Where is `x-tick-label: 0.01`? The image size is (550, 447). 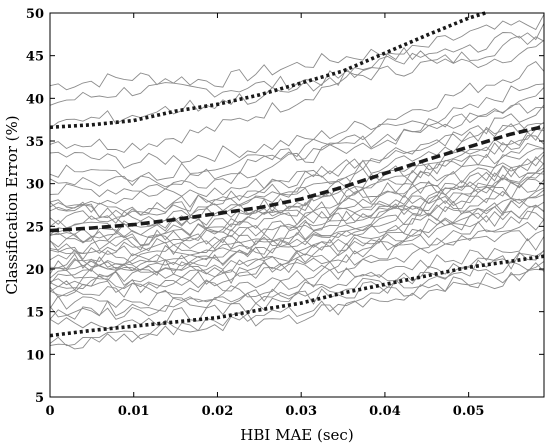
x-tick-label: 0.01 is located at coordinates (134, 411).